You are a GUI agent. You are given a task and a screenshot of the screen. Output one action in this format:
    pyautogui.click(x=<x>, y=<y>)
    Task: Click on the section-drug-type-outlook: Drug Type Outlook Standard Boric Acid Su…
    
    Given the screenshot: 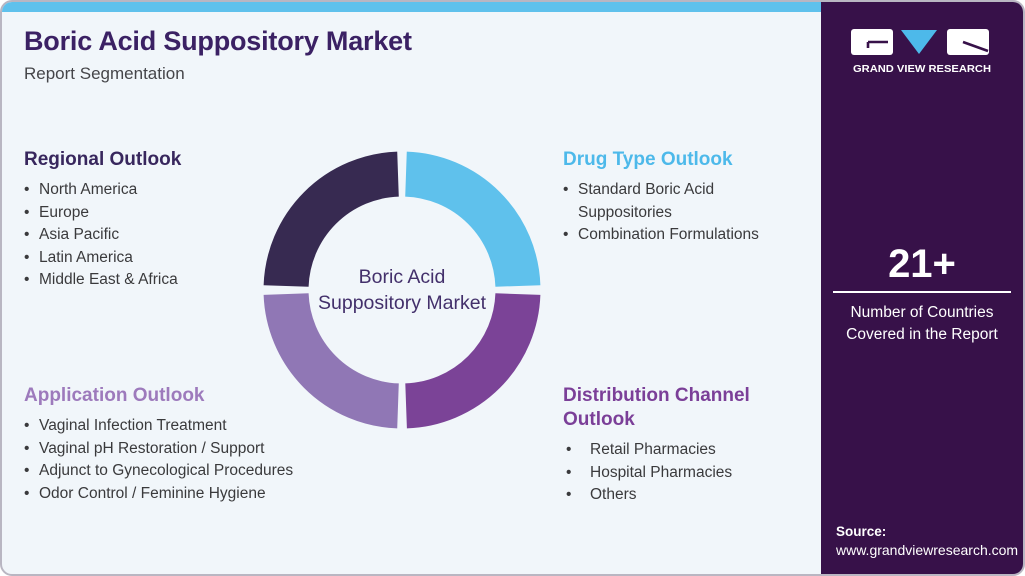 What is the action you would take?
    pyautogui.click(x=682, y=197)
    